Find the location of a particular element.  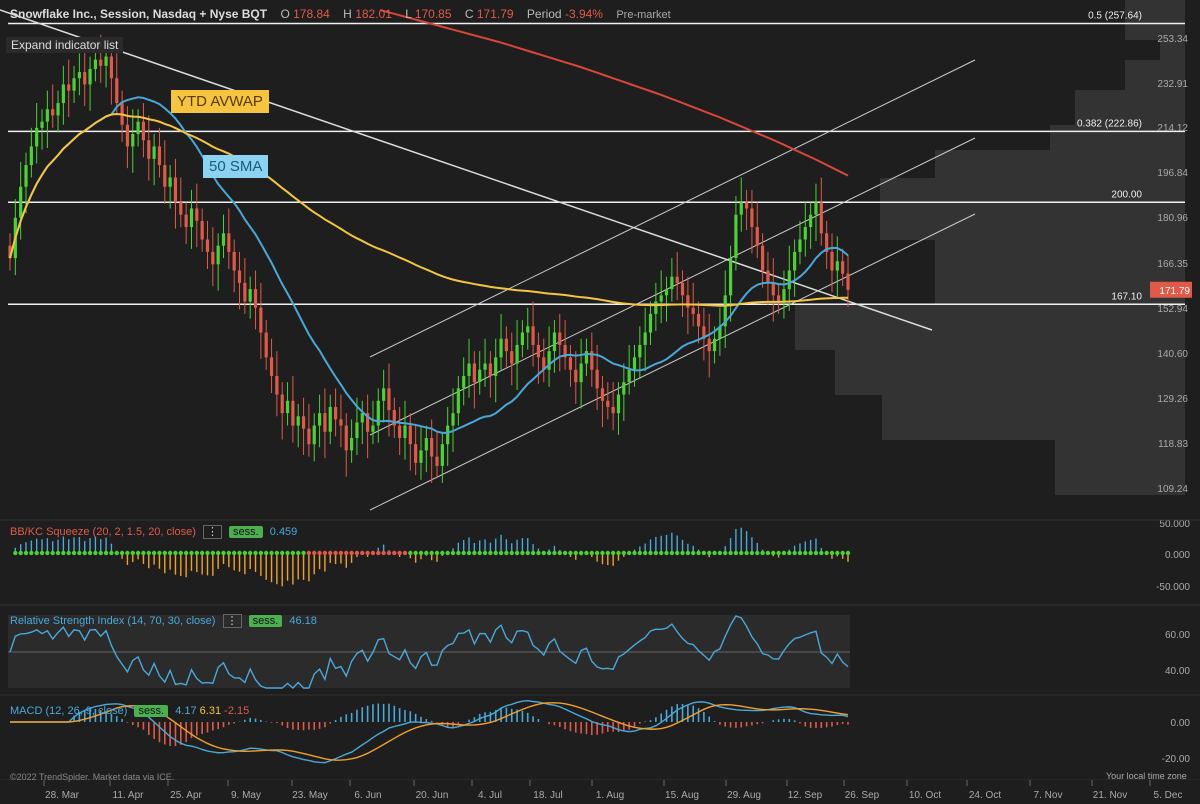

horizontal-level-label: 200.00 is located at coordinates (1126, 194).